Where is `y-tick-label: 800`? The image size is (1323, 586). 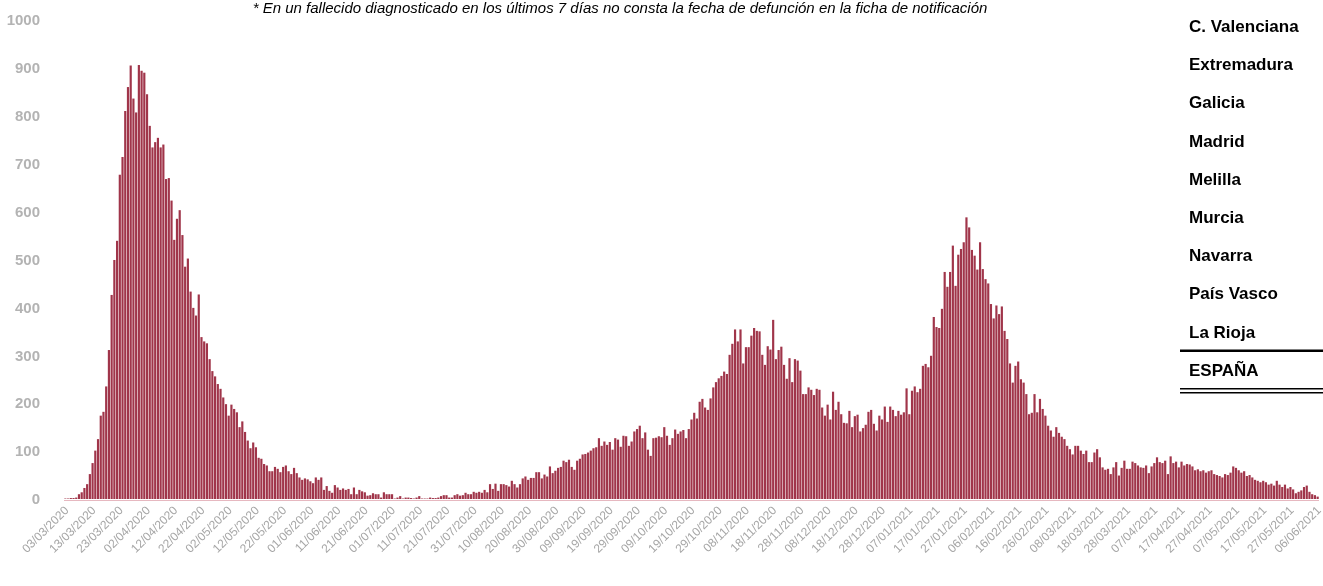 y-tick-label: 800 is located at coordinates (27, 116).